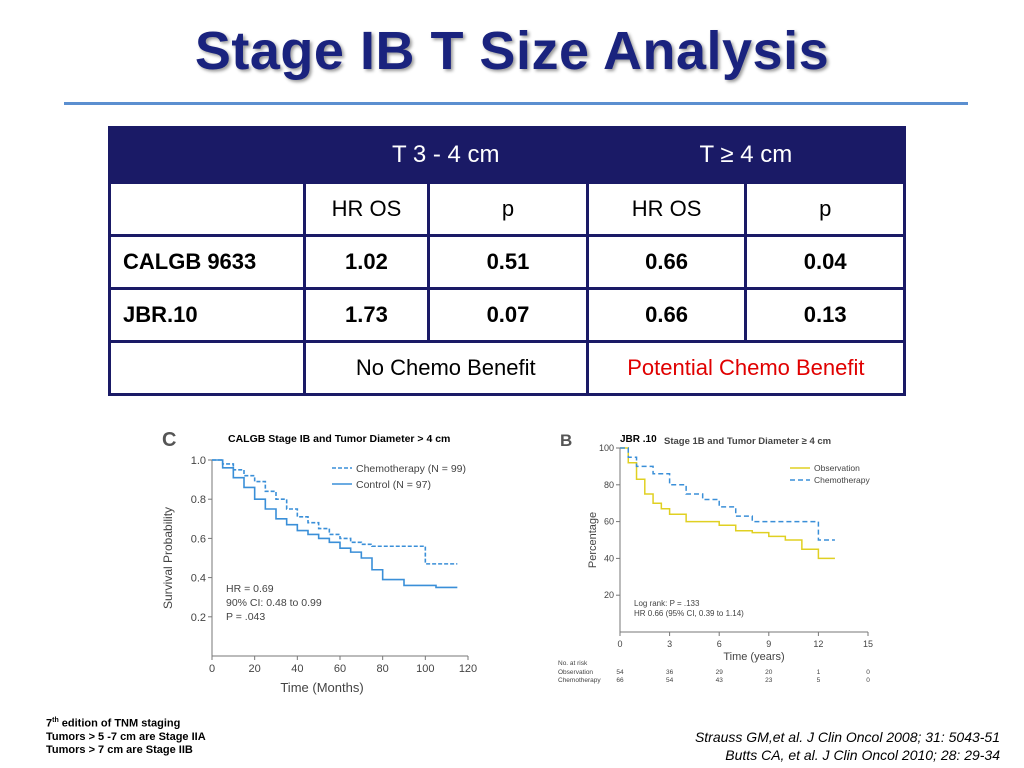  What do you see at coordinates (207, 262) in the screenshot?
I see `row-label-calgb: CALGB 9633` at bounding box center [207, 262].